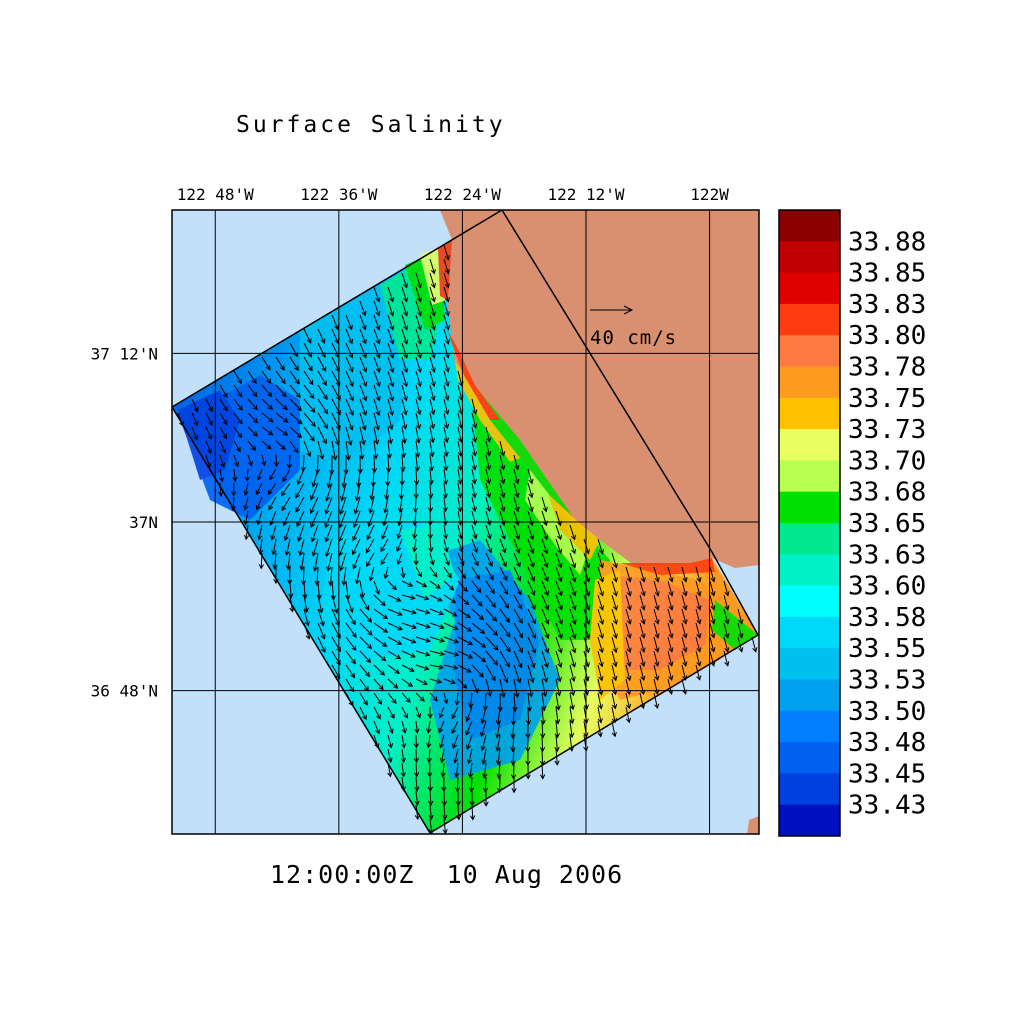 This screenshot has height=1024, width=1024. I want to click on latitude-label: 37 12'N, so click(124, 353).